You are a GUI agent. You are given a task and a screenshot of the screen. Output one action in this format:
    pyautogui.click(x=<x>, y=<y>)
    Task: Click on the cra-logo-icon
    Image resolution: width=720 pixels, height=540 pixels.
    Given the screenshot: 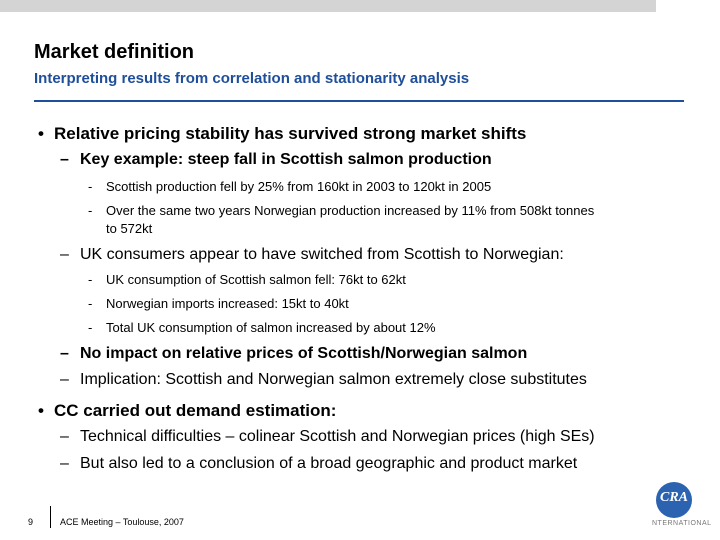 What is the action you would take?
    pyautogui.click(x=674, y=500)
    